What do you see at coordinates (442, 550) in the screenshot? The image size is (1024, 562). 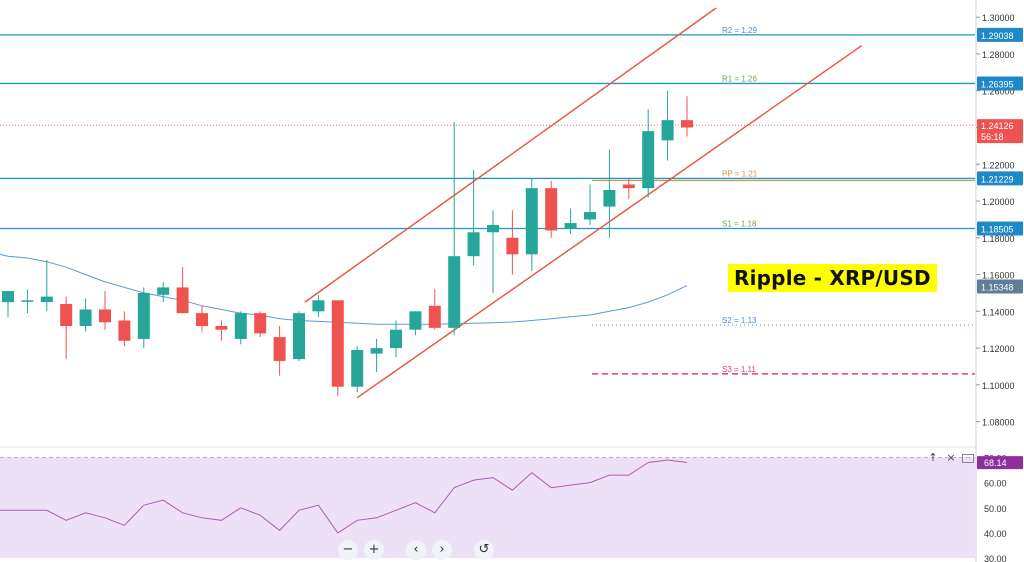 I see `scroll-forward-button: ›` at bounding box center [442, 550].